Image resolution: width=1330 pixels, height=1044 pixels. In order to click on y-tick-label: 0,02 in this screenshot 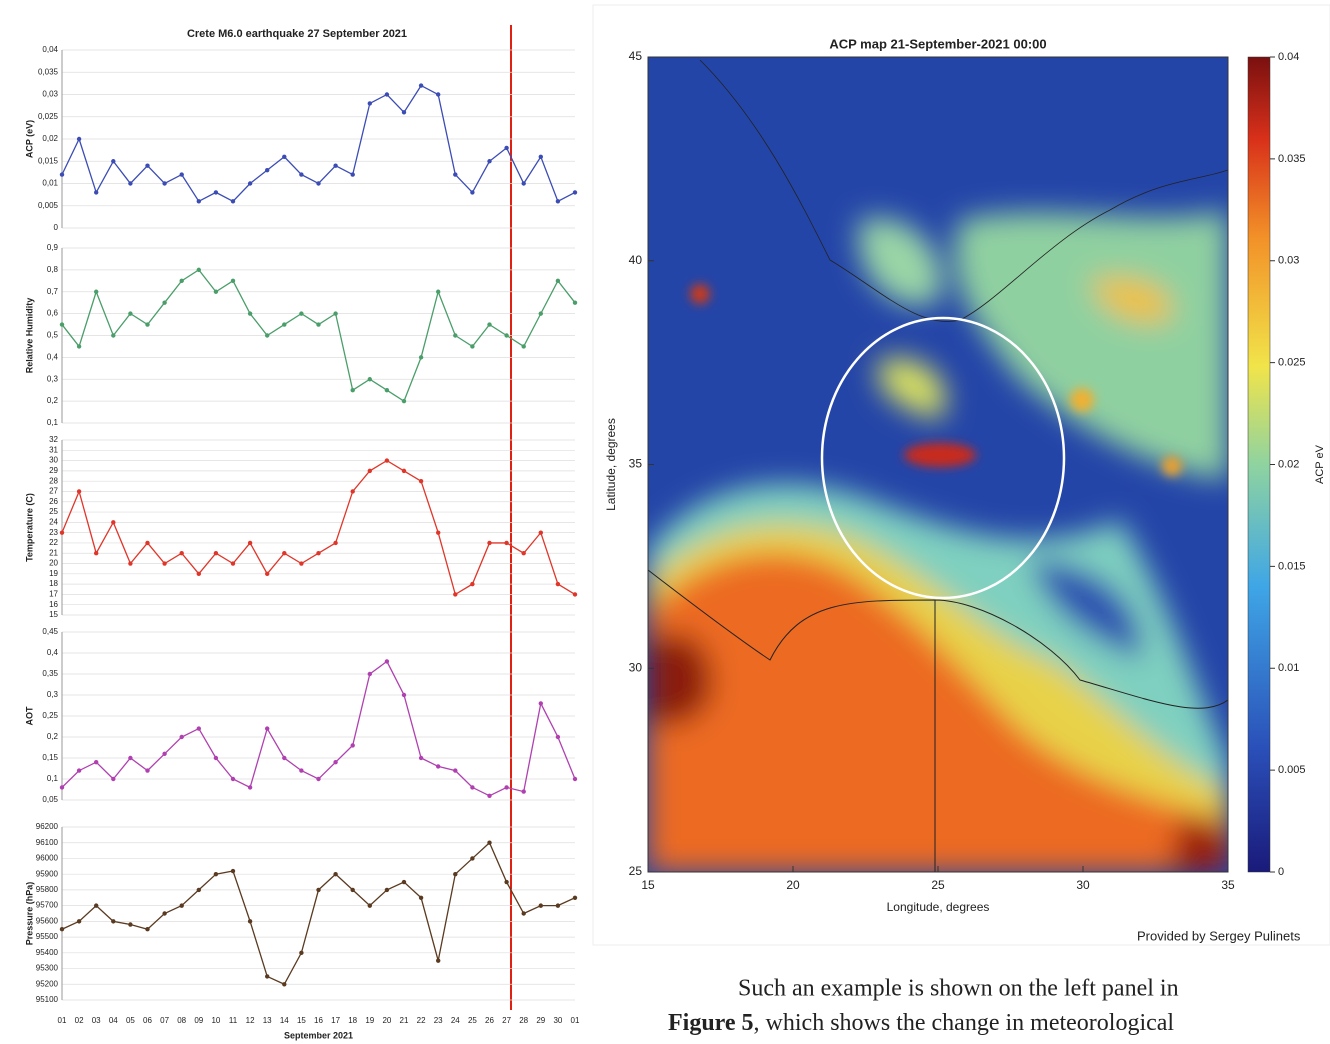, I will do `click(50, 138)`.